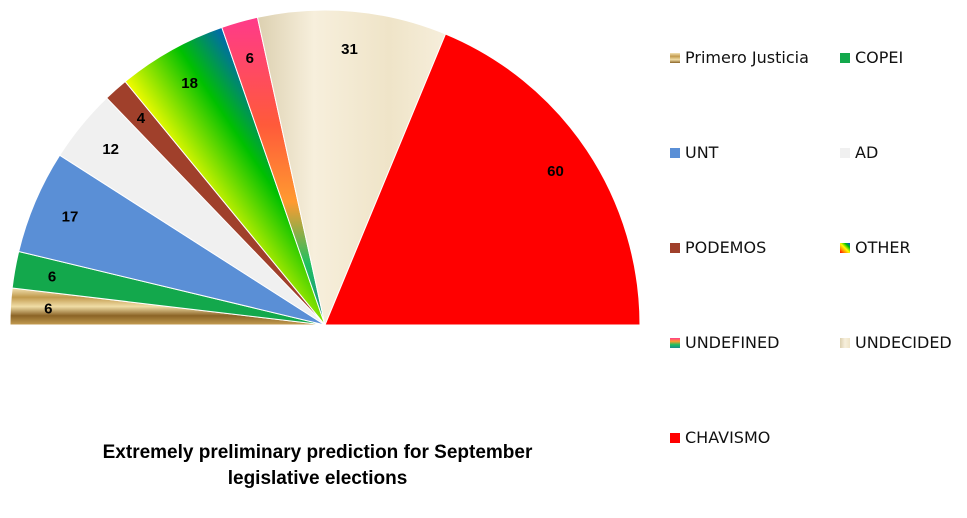 The height and width of the screenshot is (518, 967). What do you see at coordinates (728, 437) in the screenshot?
I see `legend-label-chavismo: CHAVISMO` at bounding box center [728, 437].